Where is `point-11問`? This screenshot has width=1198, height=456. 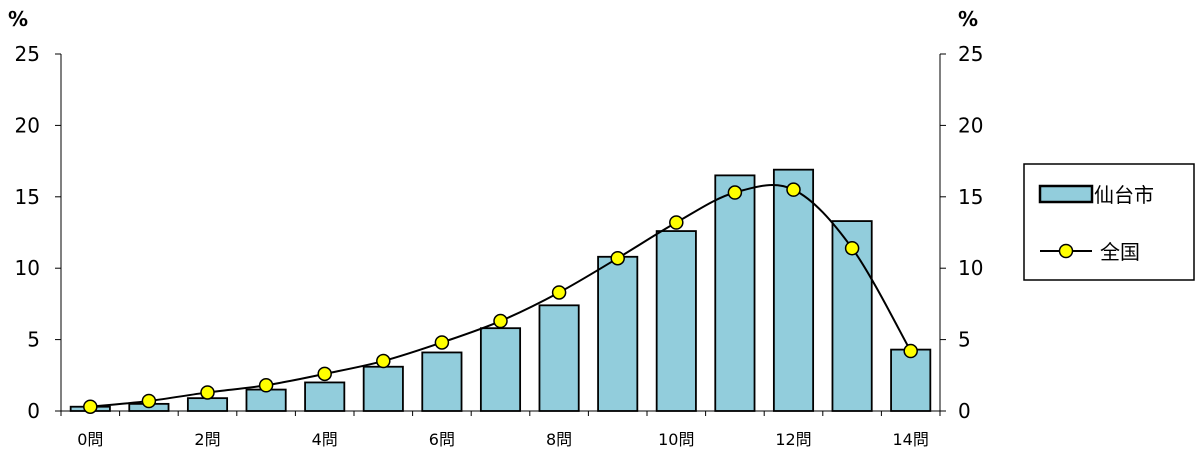 point-11問 is located at coordinates (735, 192).